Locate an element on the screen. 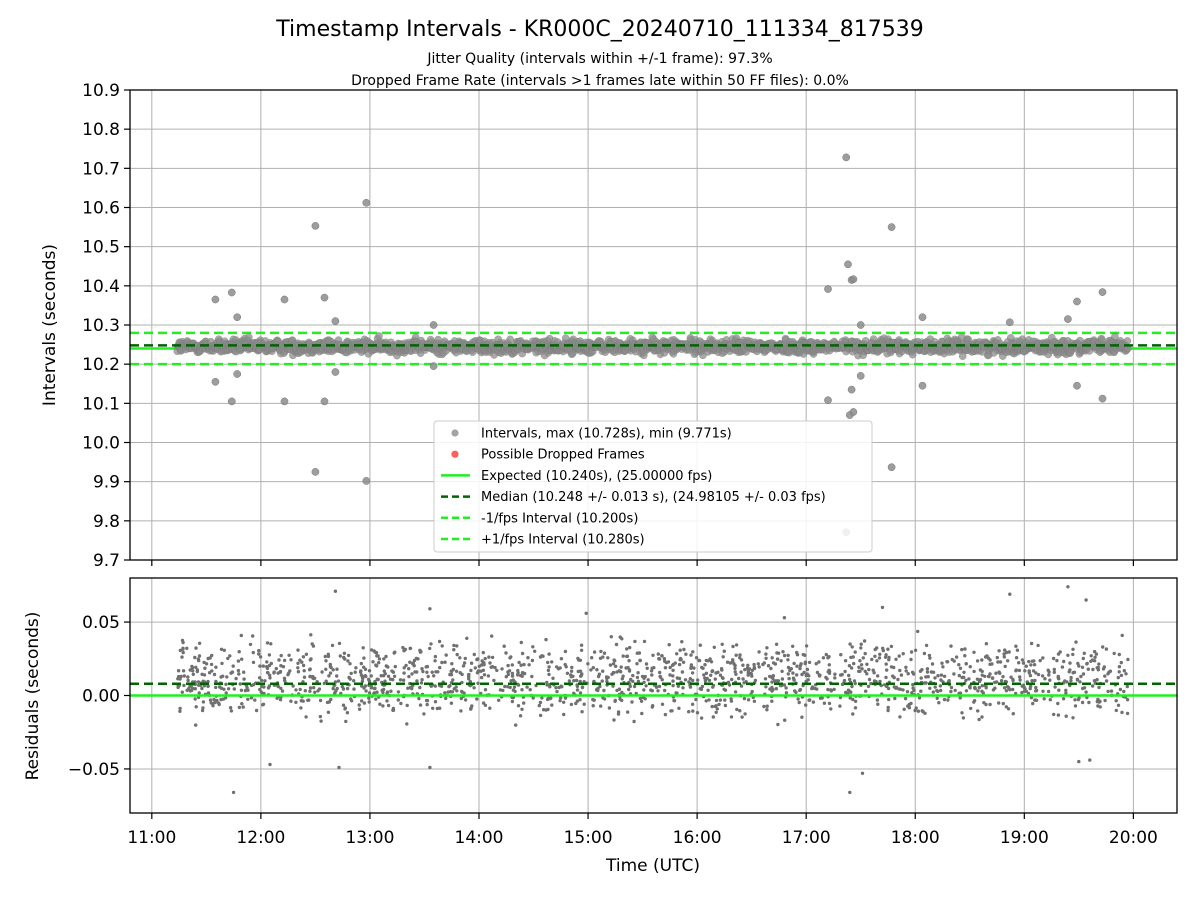 Image resolution: width=1200 pixels, height=900 pixels. y-tick-label: 10.1 is located at coordinates (101, 404).